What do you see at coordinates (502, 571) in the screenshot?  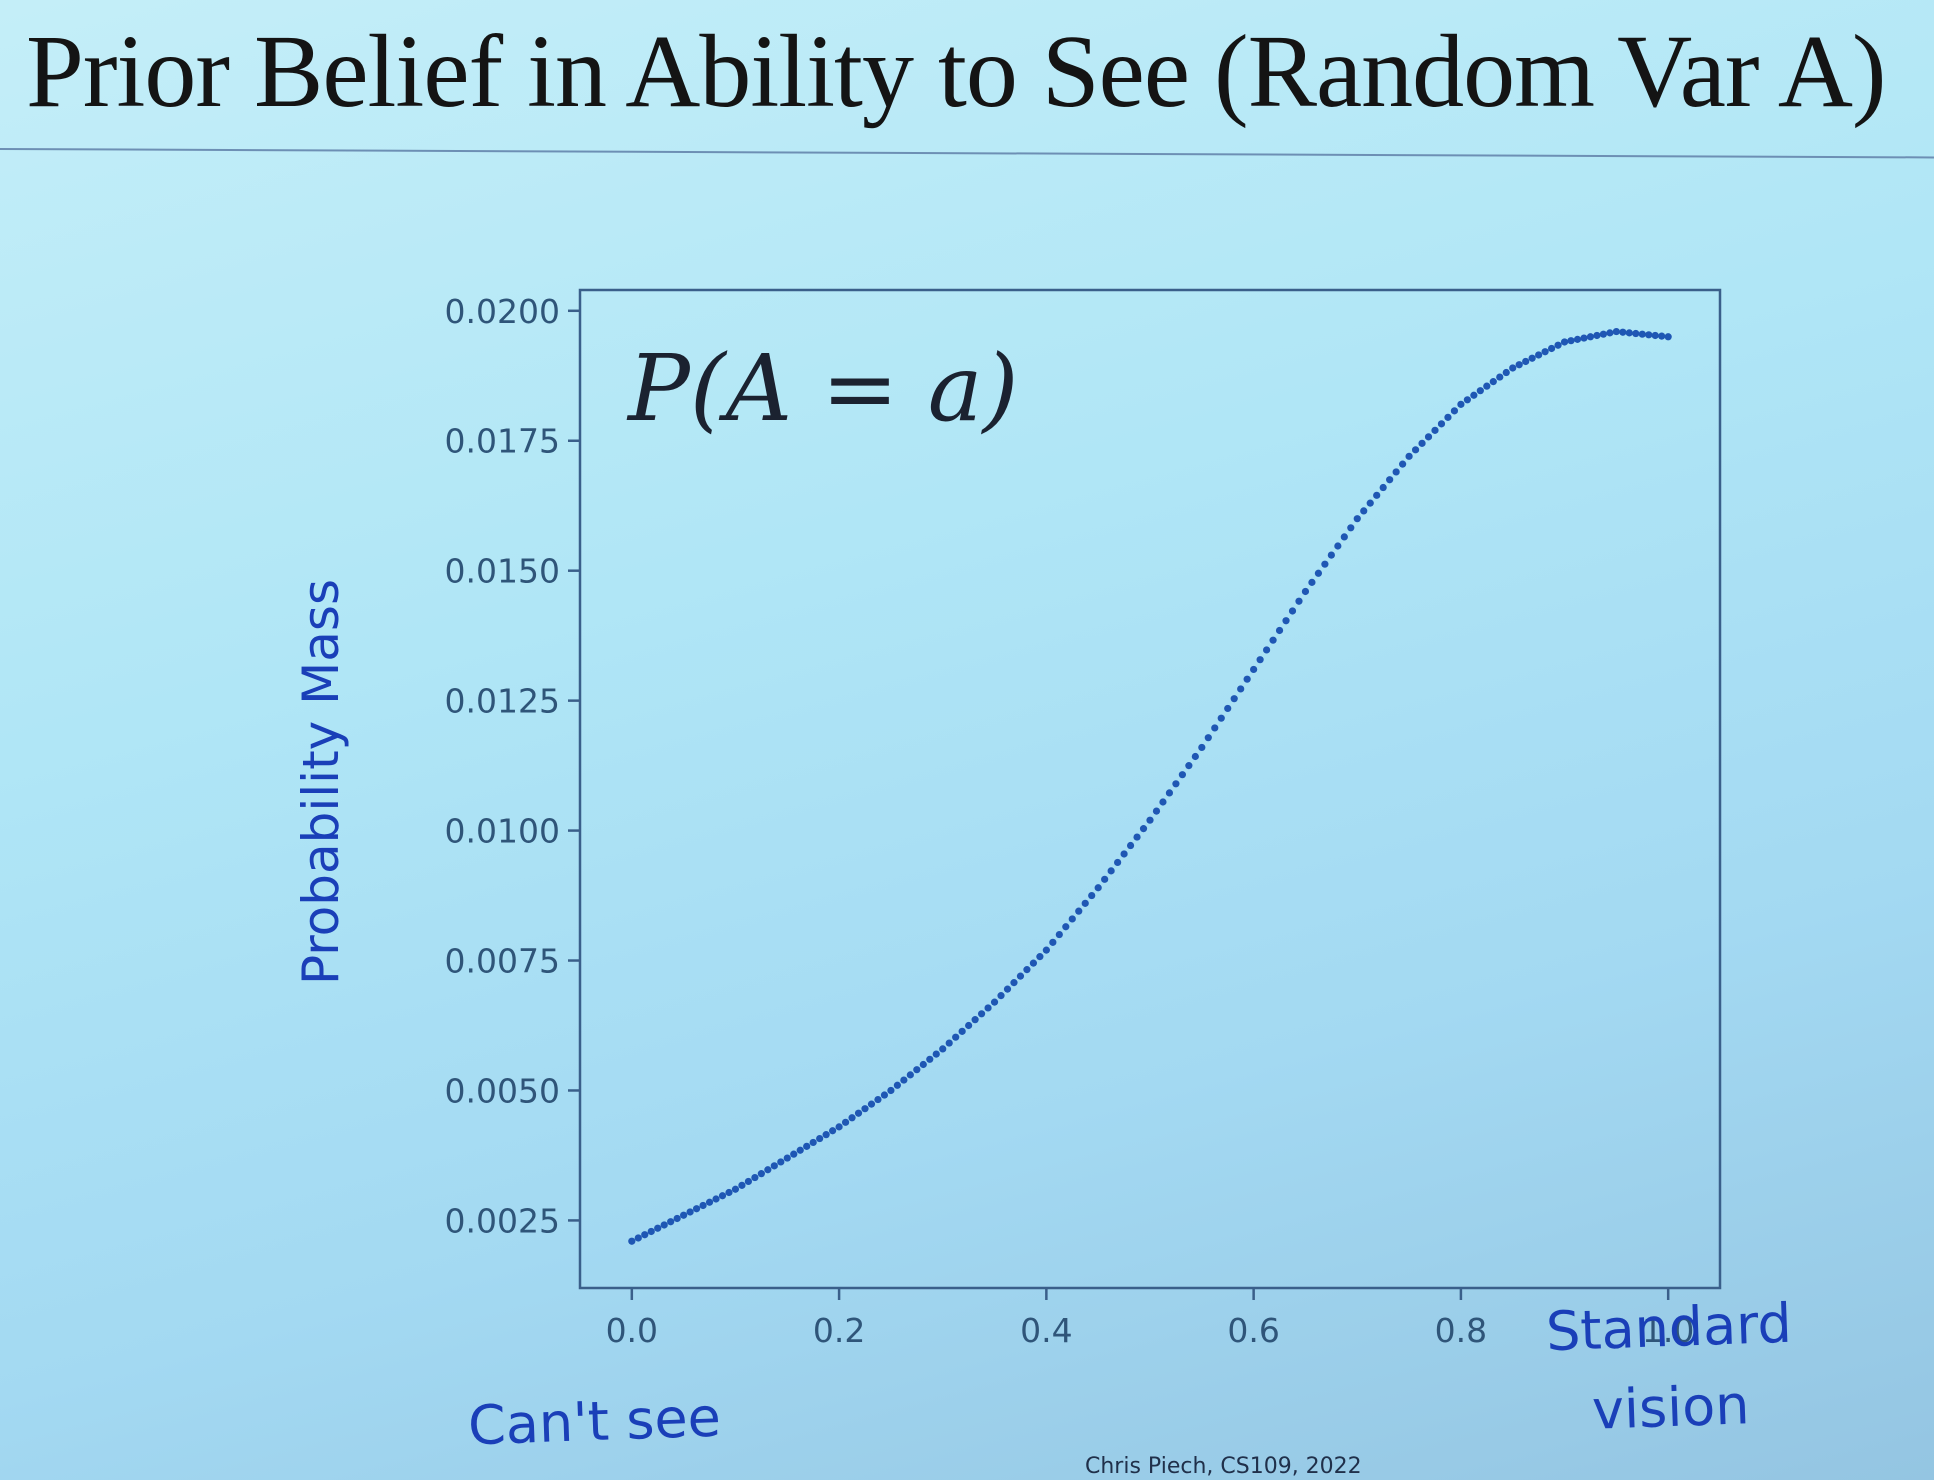 I see `y-tick-label: 0.0150` at bounding box center [502, 571].